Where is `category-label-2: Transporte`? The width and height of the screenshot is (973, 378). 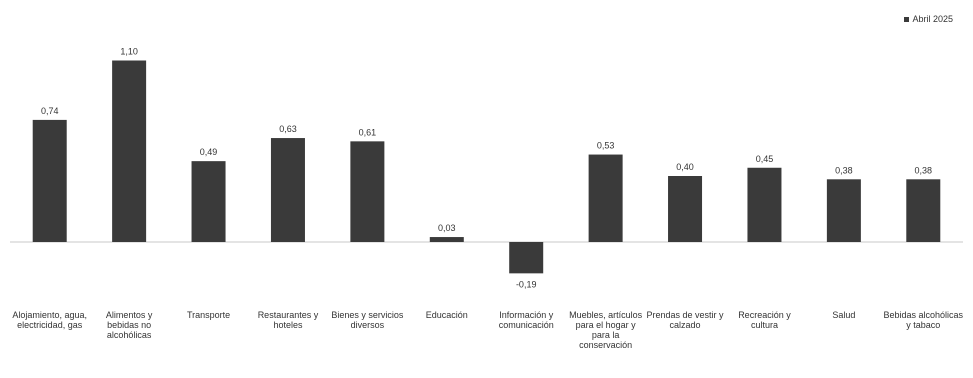 category-label-2: Transporte is located at coordinates (208, 315).